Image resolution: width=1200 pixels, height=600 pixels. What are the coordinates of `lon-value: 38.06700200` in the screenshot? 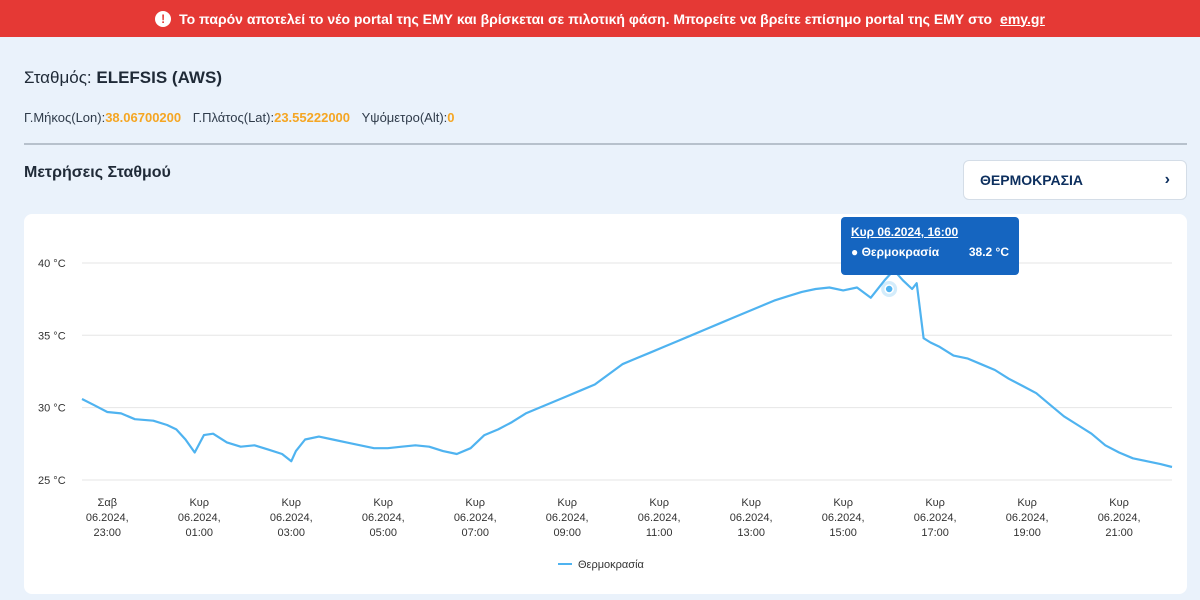 It's located at (143, 117).